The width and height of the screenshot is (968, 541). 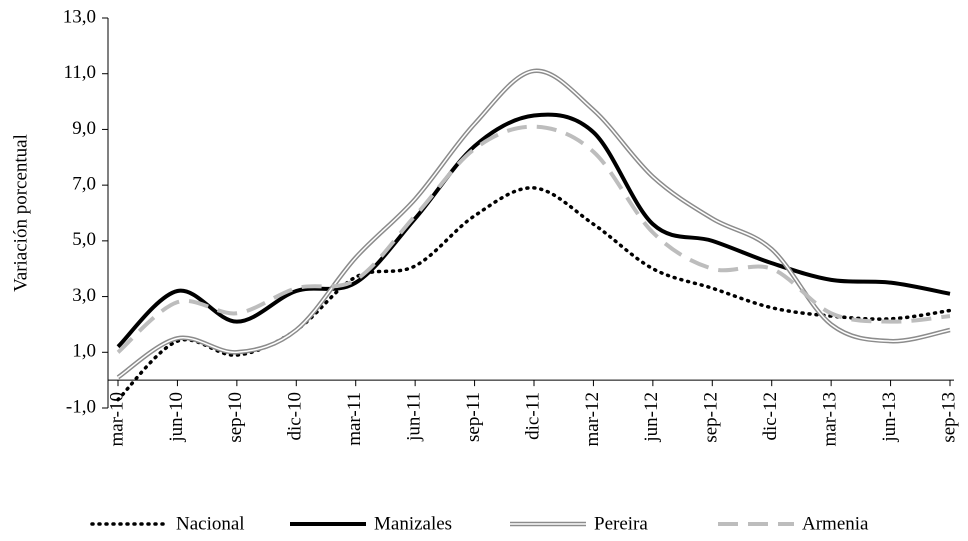 What do you see at coordinates (532, 416) in the screenshot?
I see `x-tick-label: dic-11` at bounding box center [532, 416].